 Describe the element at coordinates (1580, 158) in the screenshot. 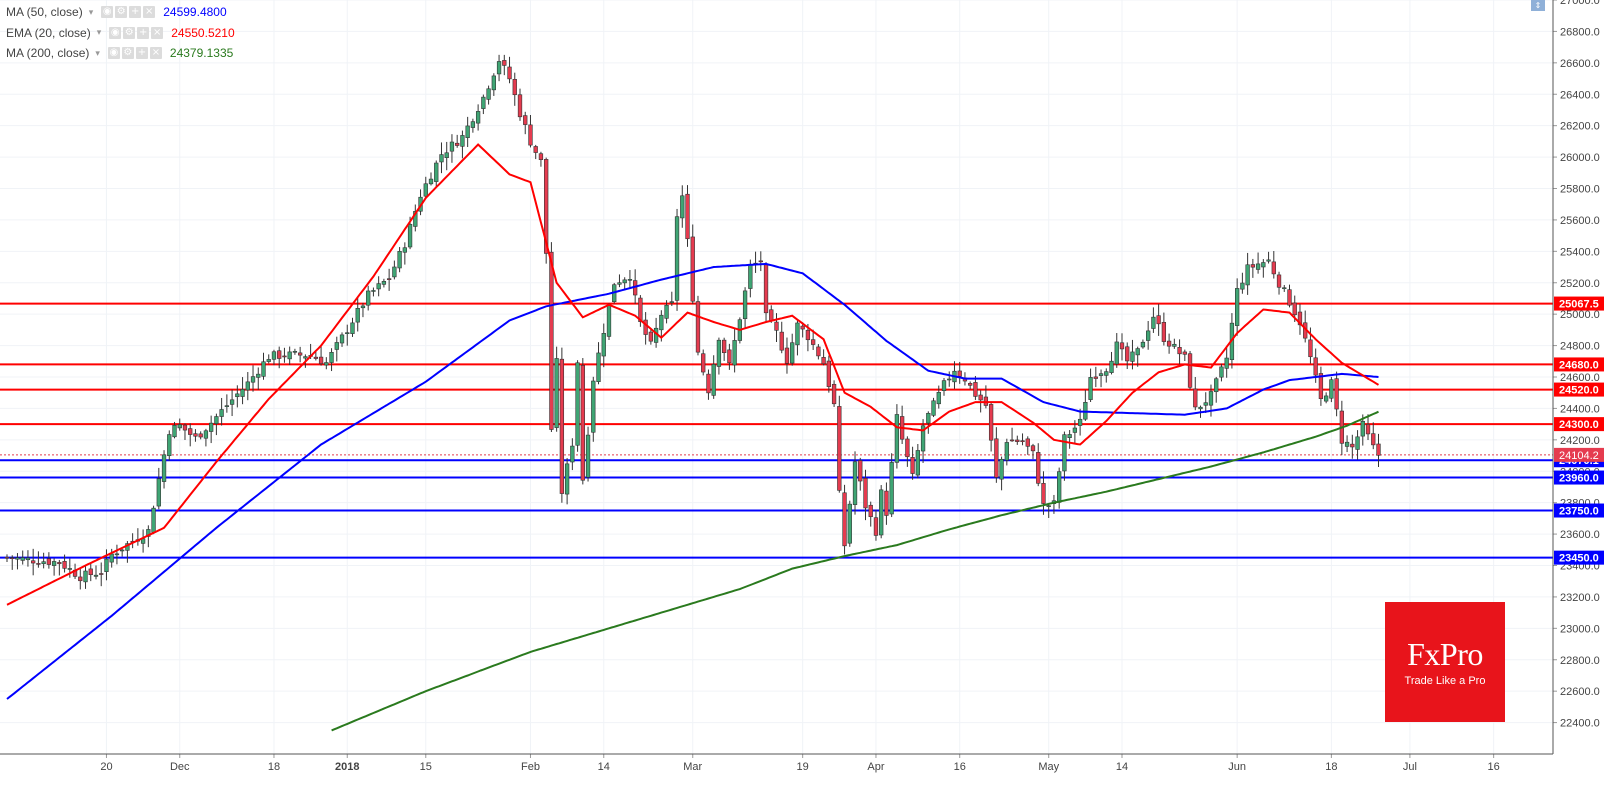

I see `y-tick-label: 26000.0` at that location.